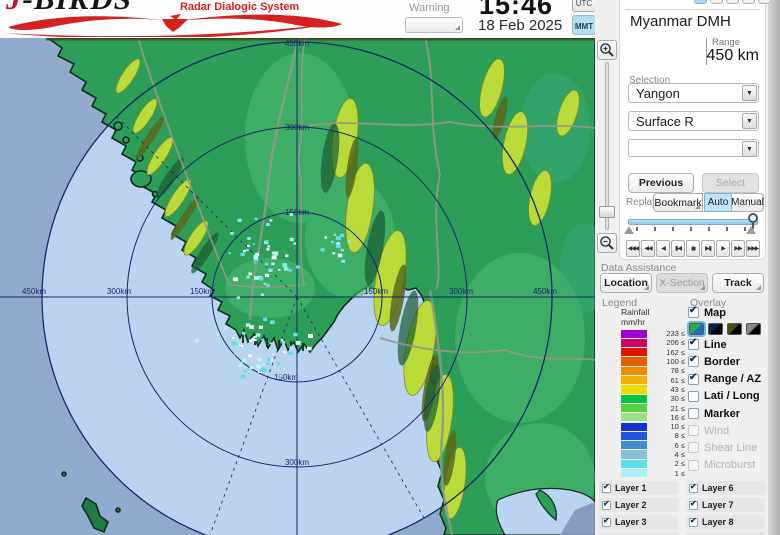 Image resolution: width=780 pixels, height=535 pixels. What do you see at coordinates (753, 218) in the screenshot?
I see `replay-slider-thumb` at bounding box center [753, 218].